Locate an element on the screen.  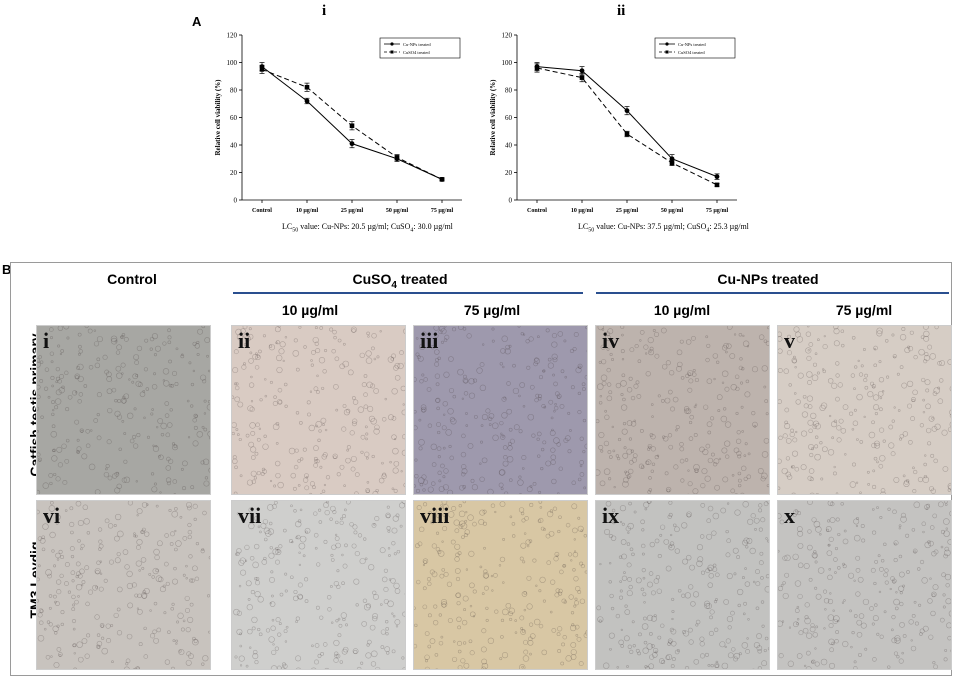
micrograph-iii: iii is located at coordinates (500, 410).